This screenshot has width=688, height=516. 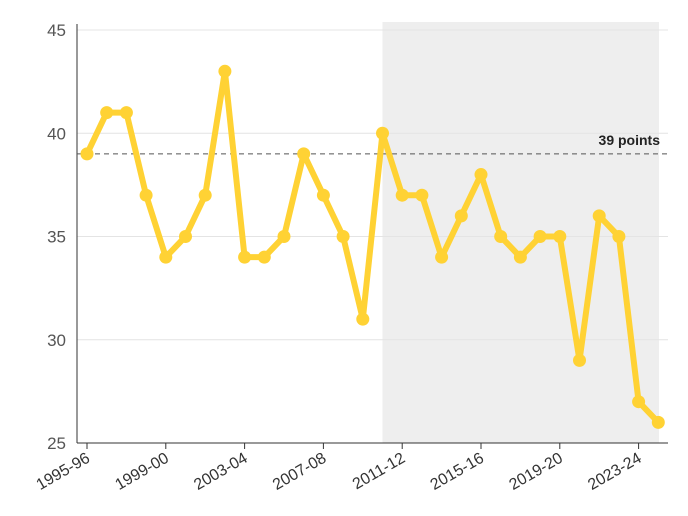 What do you see at coordinates (535, 472) in the screenshot?
I see `x-tick-label: 2019-20` at bounding box center [535, 472].